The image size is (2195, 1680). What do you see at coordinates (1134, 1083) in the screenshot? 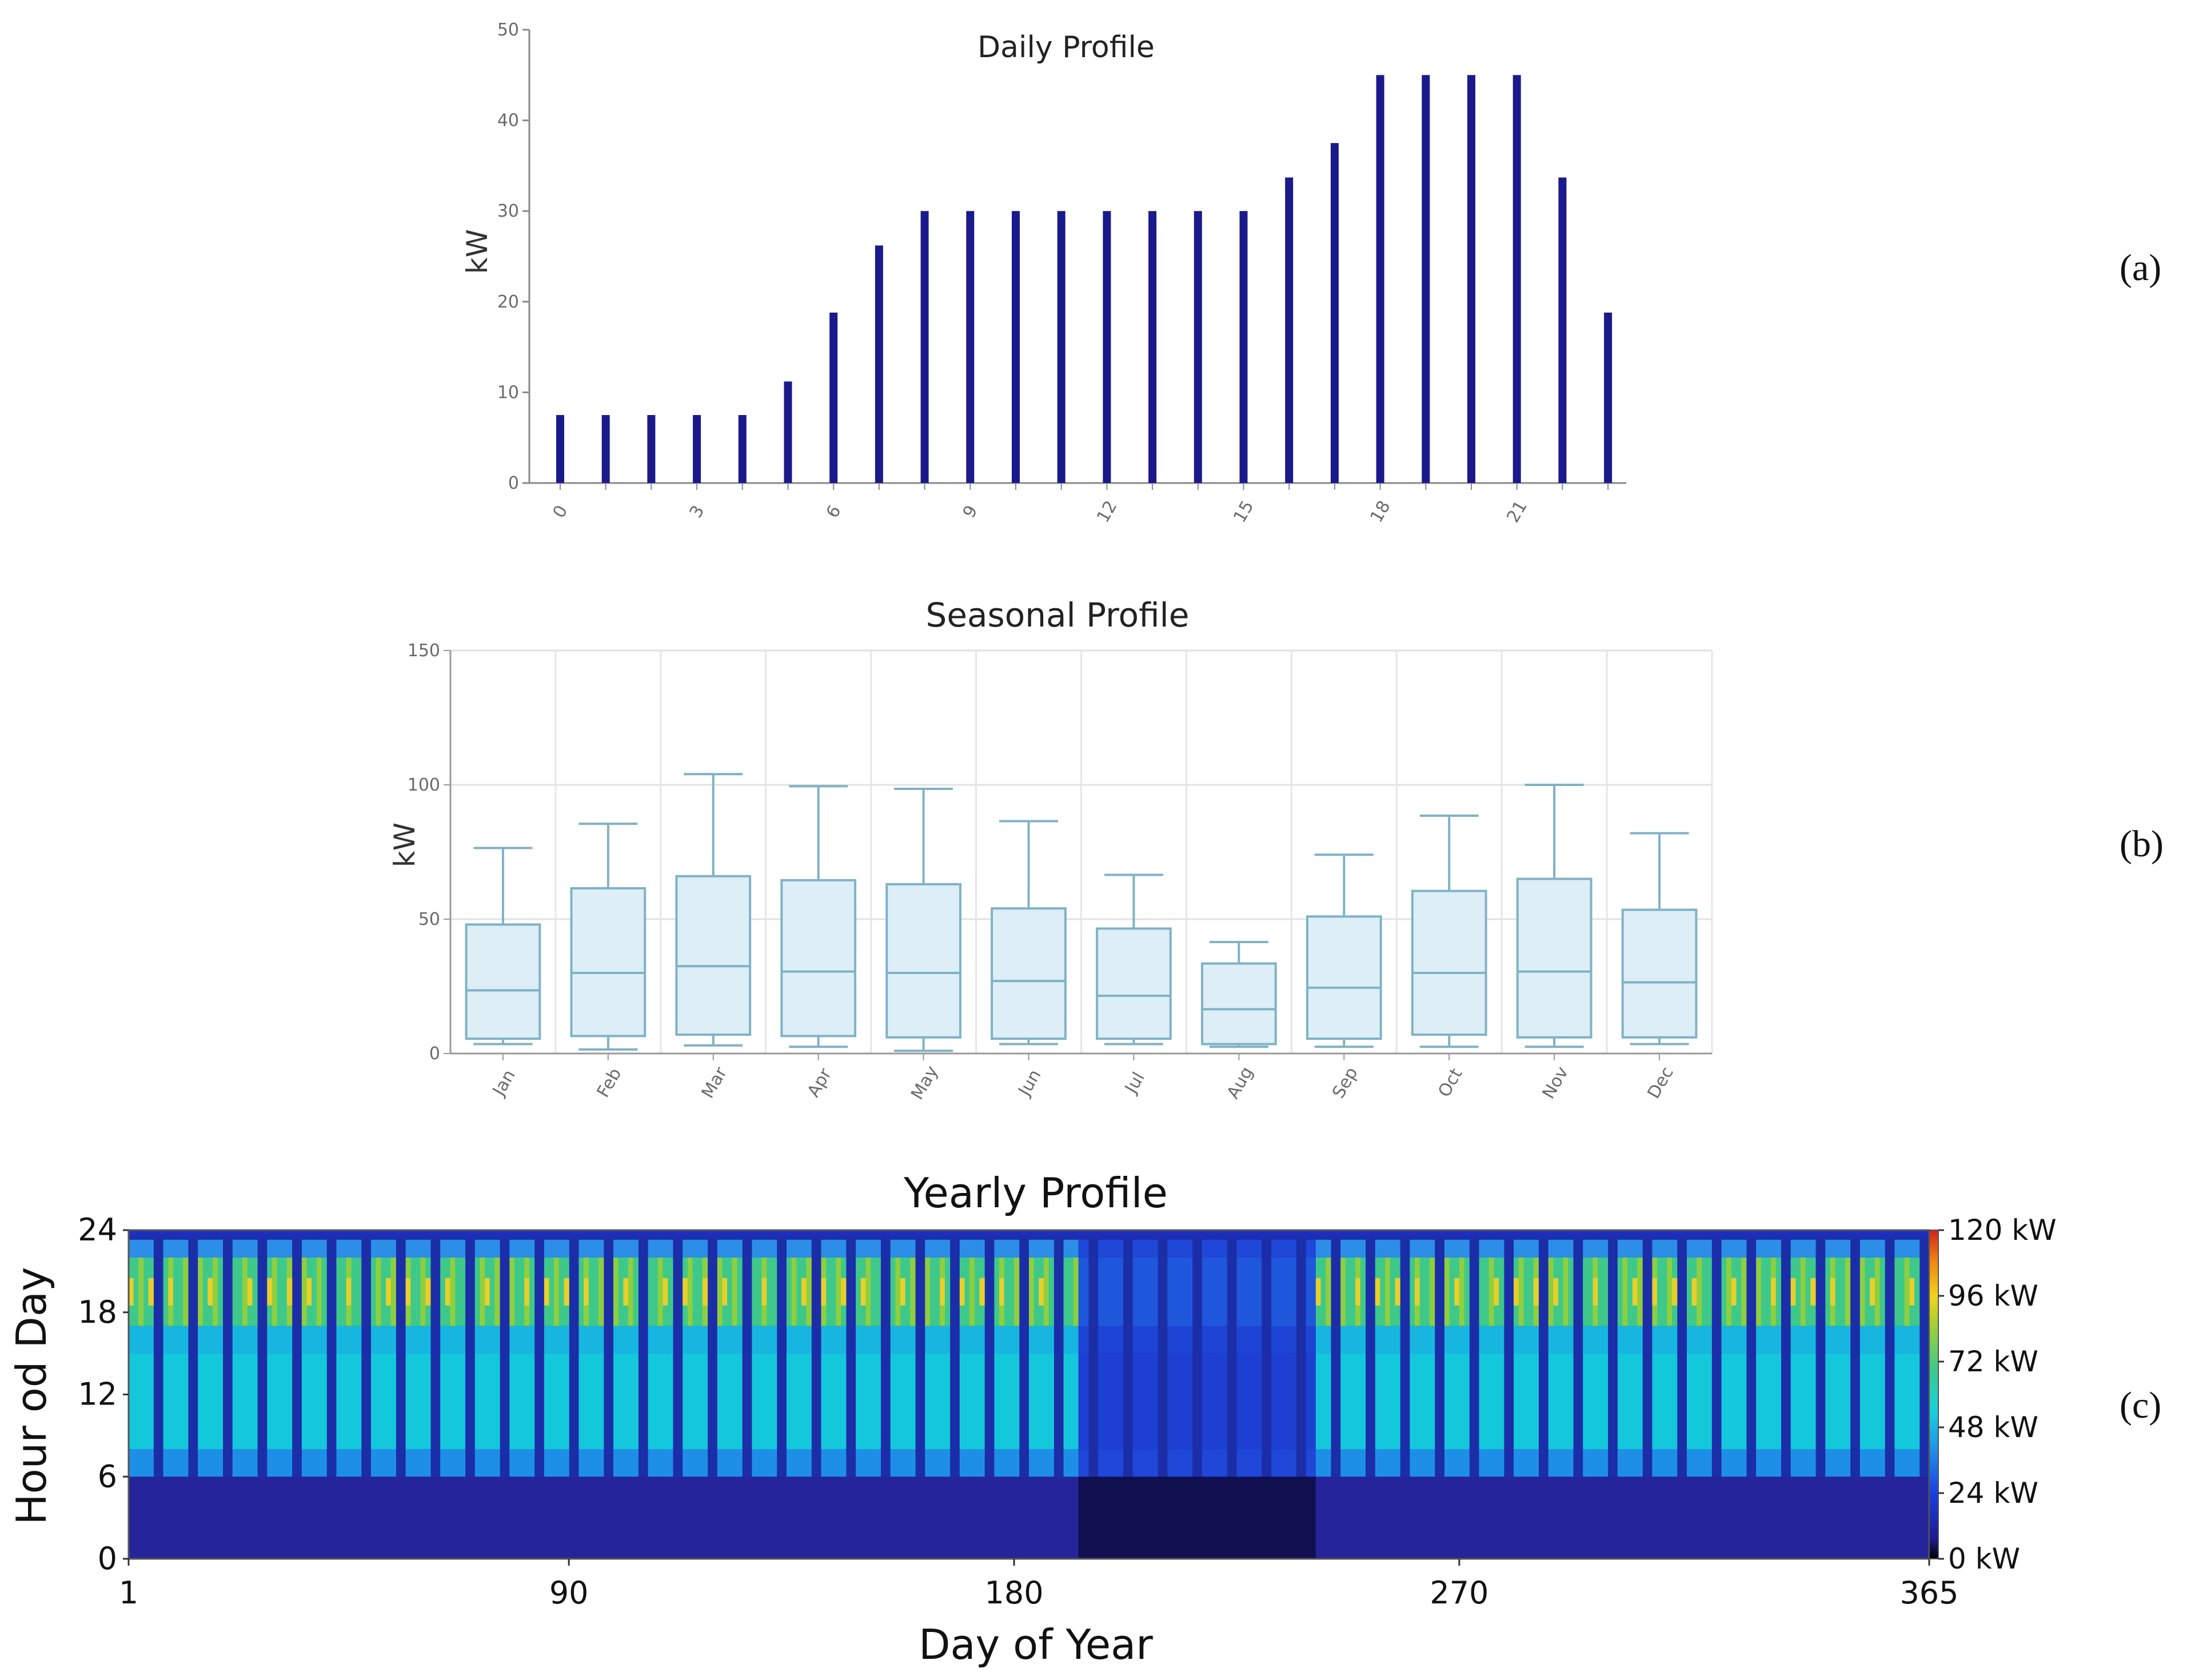
I see `seasonal-xtick-label: Jul` at bounding box center [1134, 1083].